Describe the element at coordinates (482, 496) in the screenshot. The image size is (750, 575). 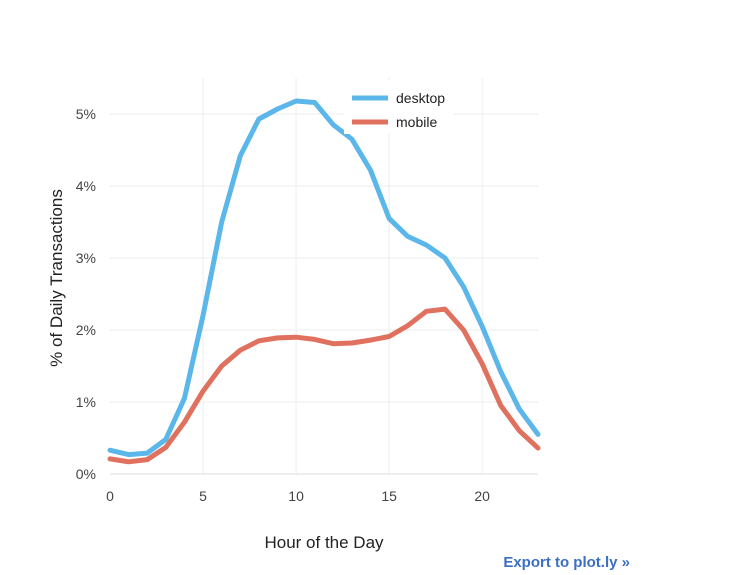
I see `x-tick-label: 20` at that location.